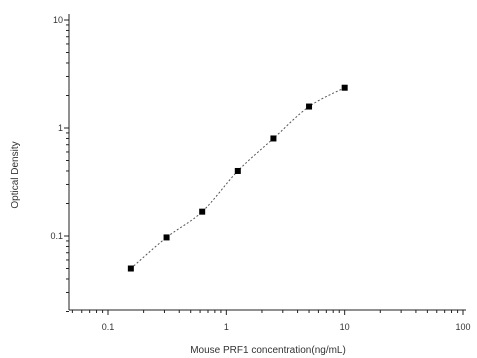 The image size is (477, 358). I want to click on y-axis-ticks: 0.1 1 10, so click(59, 163).